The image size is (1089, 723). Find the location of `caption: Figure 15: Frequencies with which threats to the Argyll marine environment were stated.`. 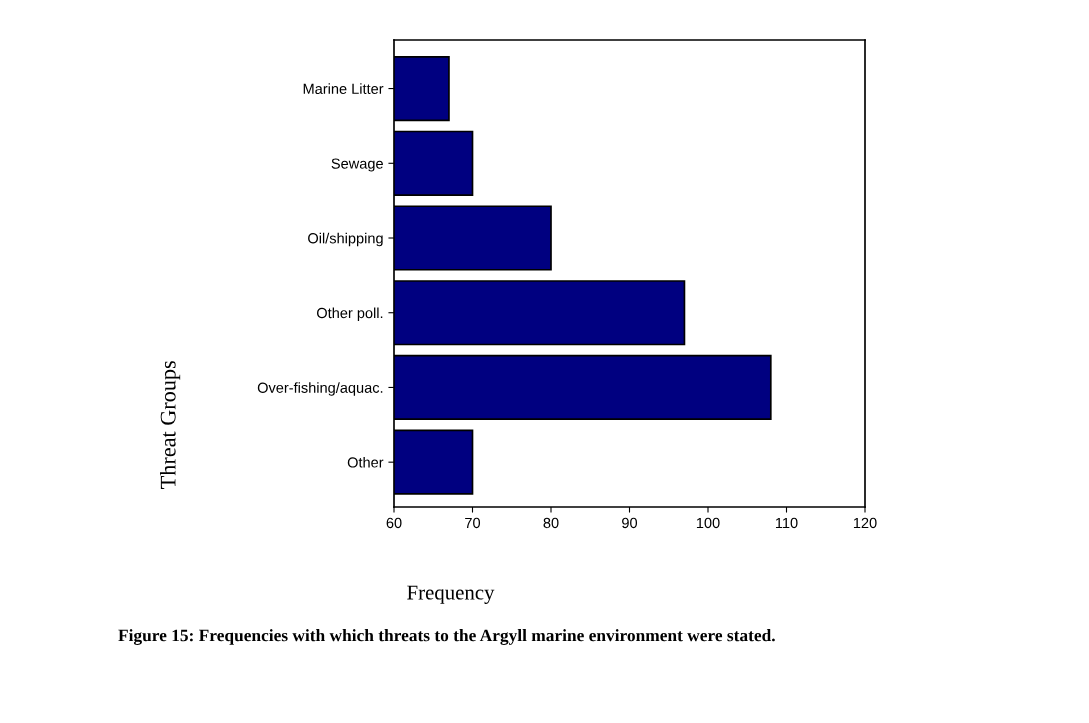

caption: Figure 15: Frequencies with which threats to the Argyll marine environment were stated. is located at coordinates (446, 637).